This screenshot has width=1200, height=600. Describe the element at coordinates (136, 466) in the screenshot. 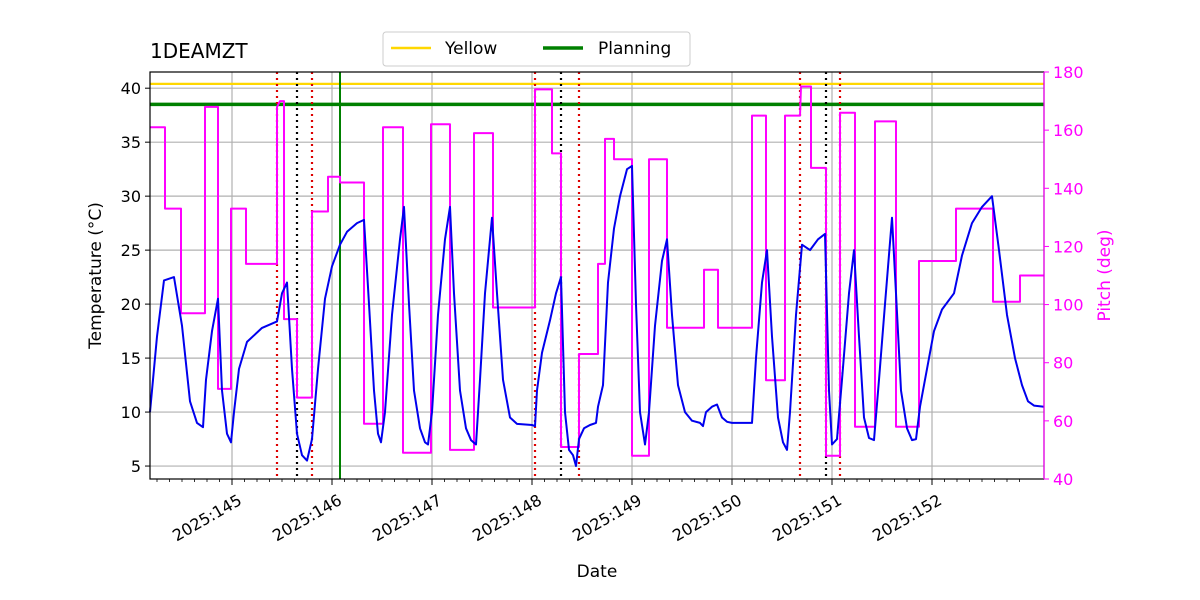

I see `y-left-tick-label: 5` at that location.